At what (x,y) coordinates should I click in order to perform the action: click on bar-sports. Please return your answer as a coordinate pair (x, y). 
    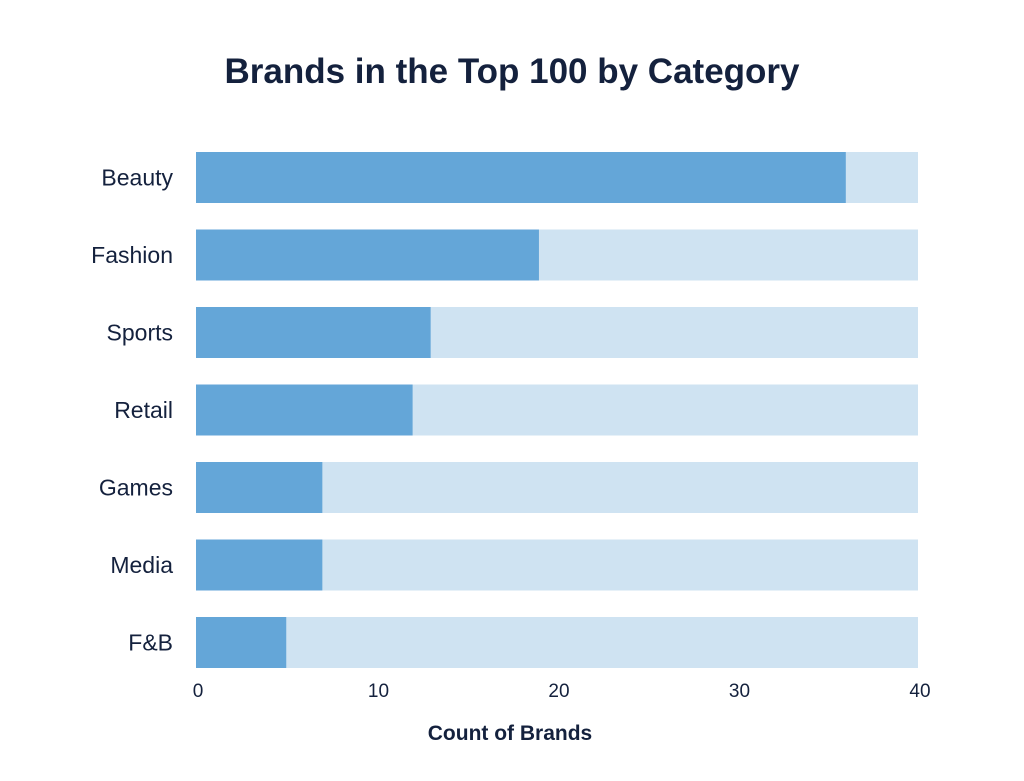
    Looking at the image, I should click on (313, 332).